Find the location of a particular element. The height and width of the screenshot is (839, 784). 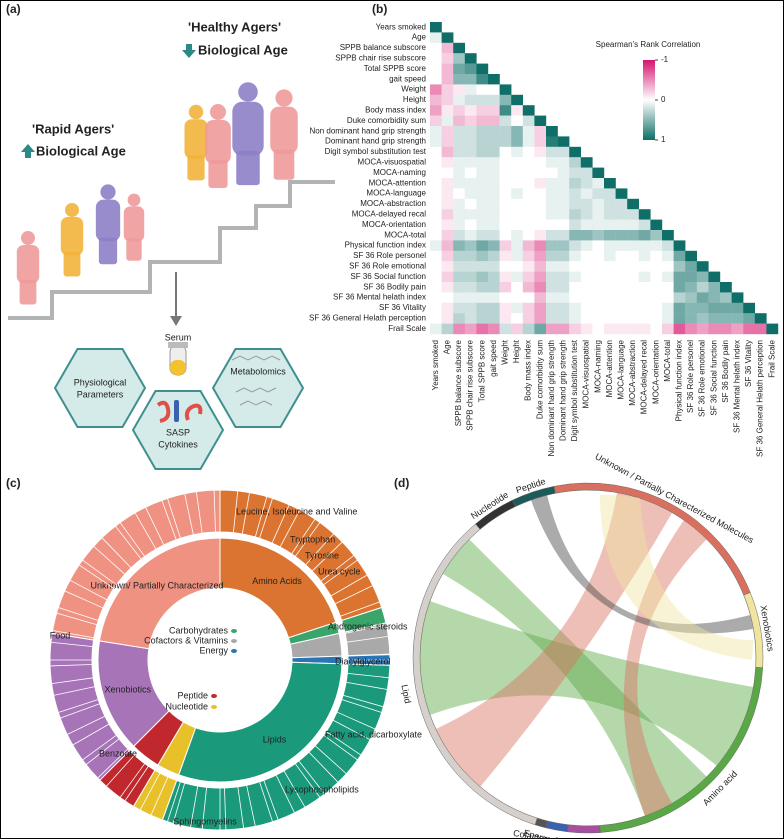

person-body is located at coordinates (134, 224).